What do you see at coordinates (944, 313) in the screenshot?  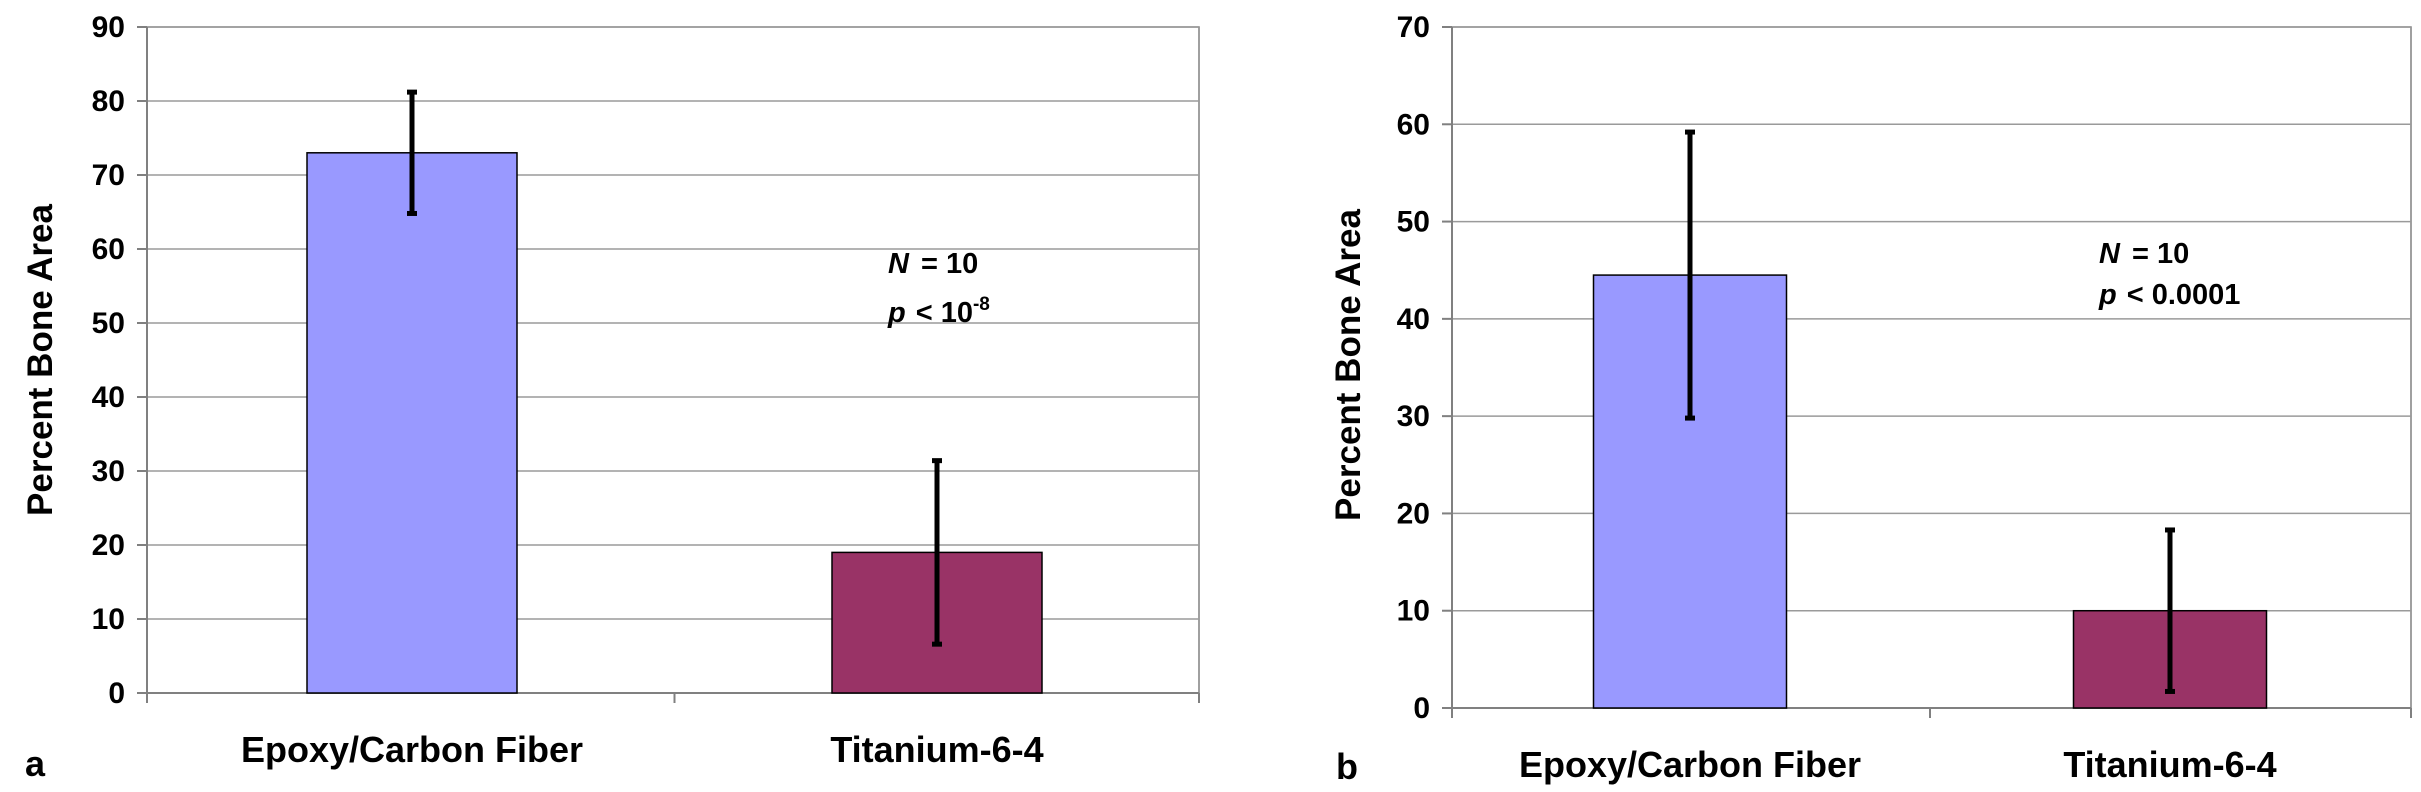 I see `p-value: < 10` at bounding box center [944, 313].